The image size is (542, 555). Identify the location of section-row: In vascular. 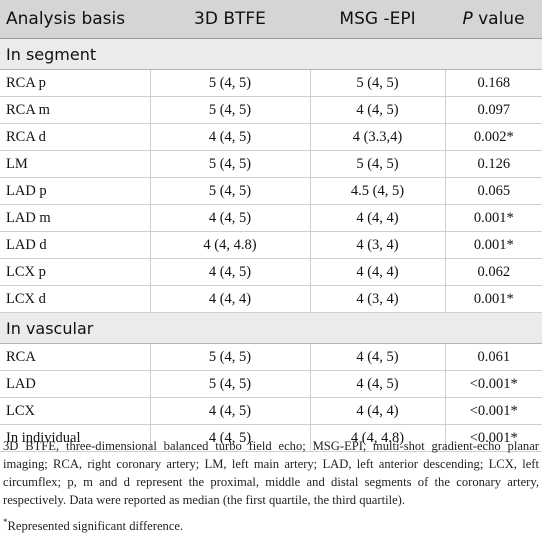
(271, 328).